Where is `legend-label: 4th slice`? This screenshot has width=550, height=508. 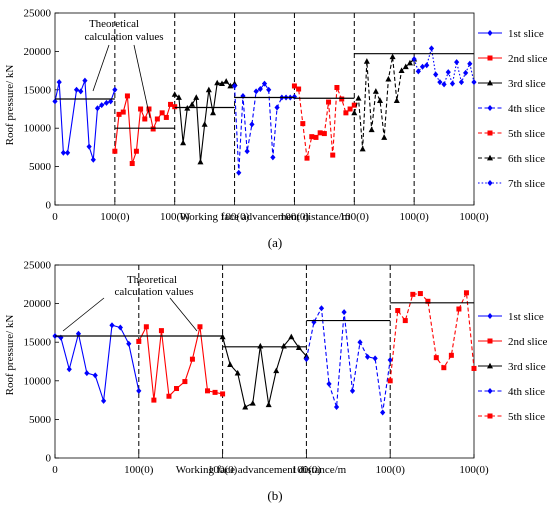
legend-label: 4th slice is located at coordinates (526, 392).